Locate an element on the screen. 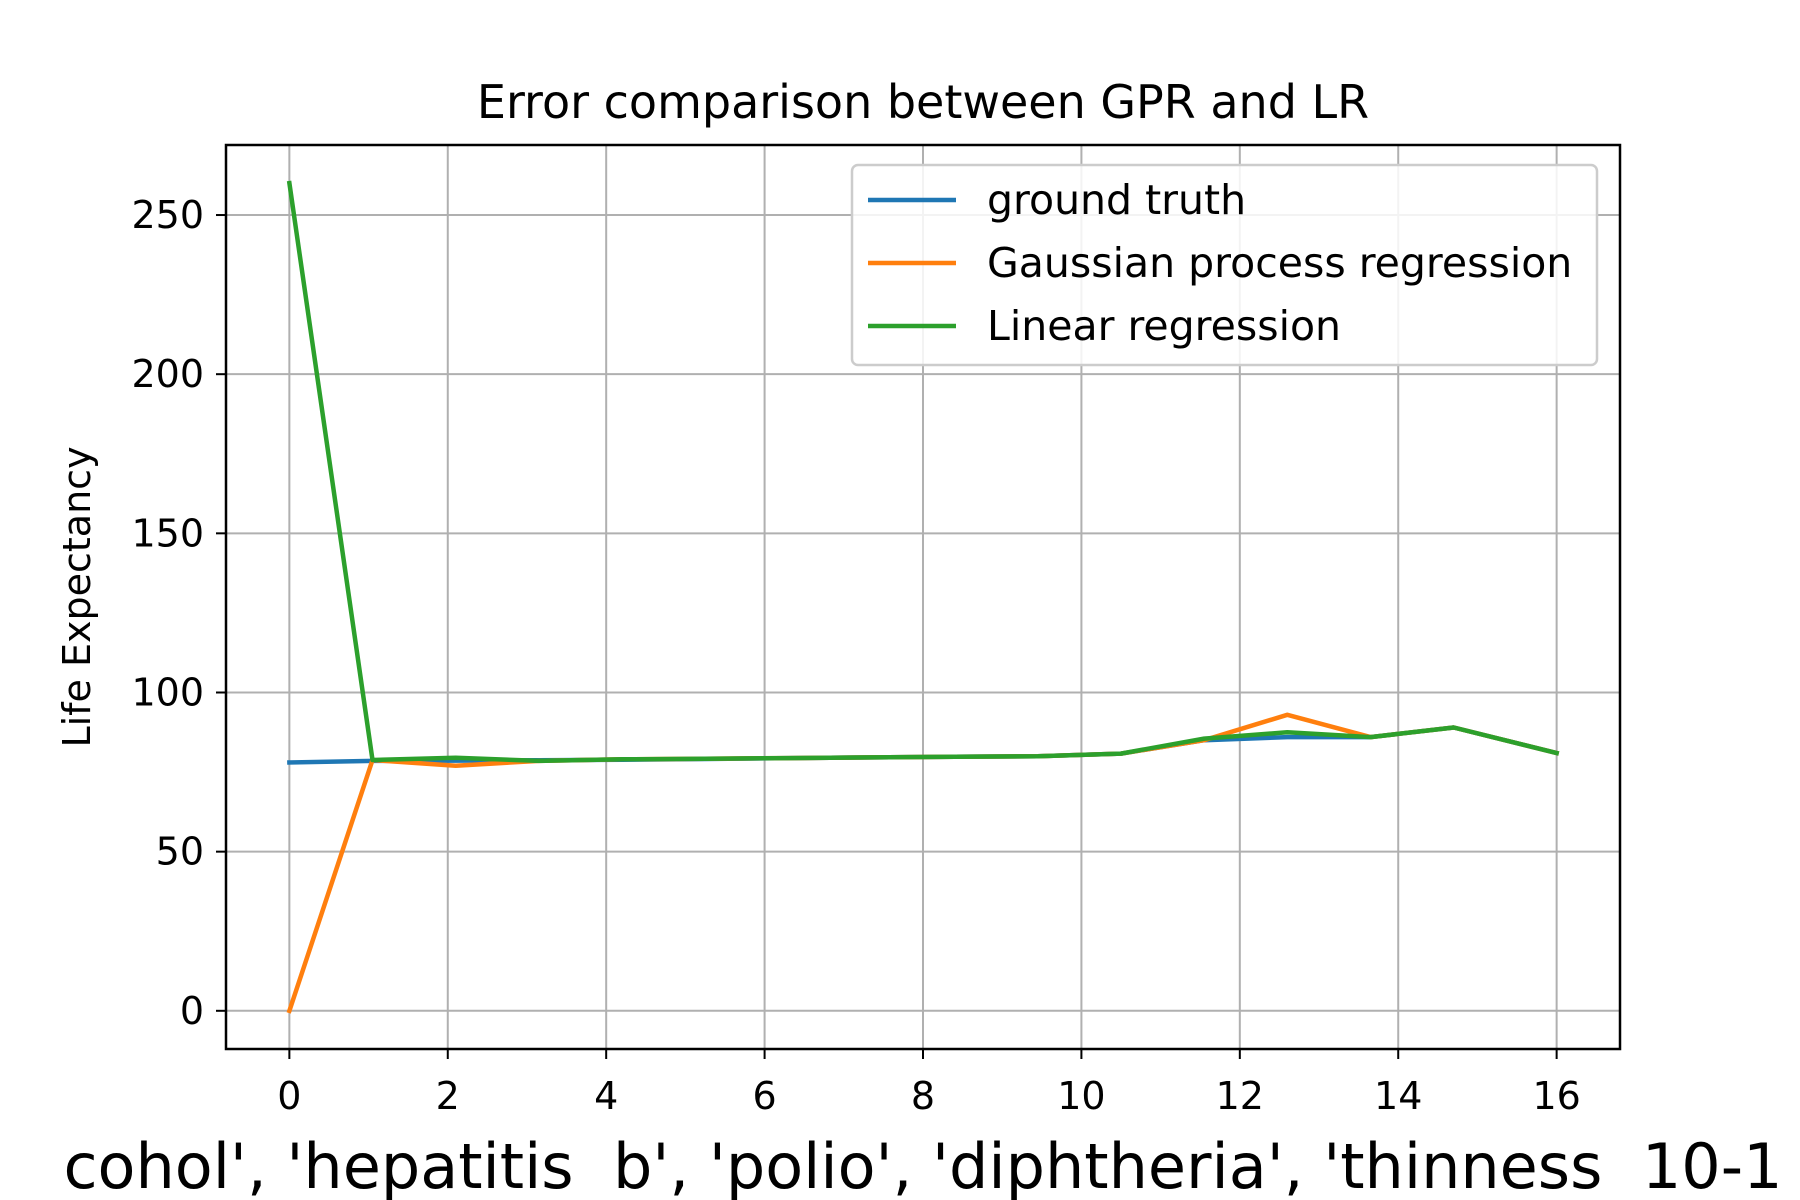 This screenshot has width=1800, height=1200. y-tick-label: 0 is located at coordinates (192, 1011).